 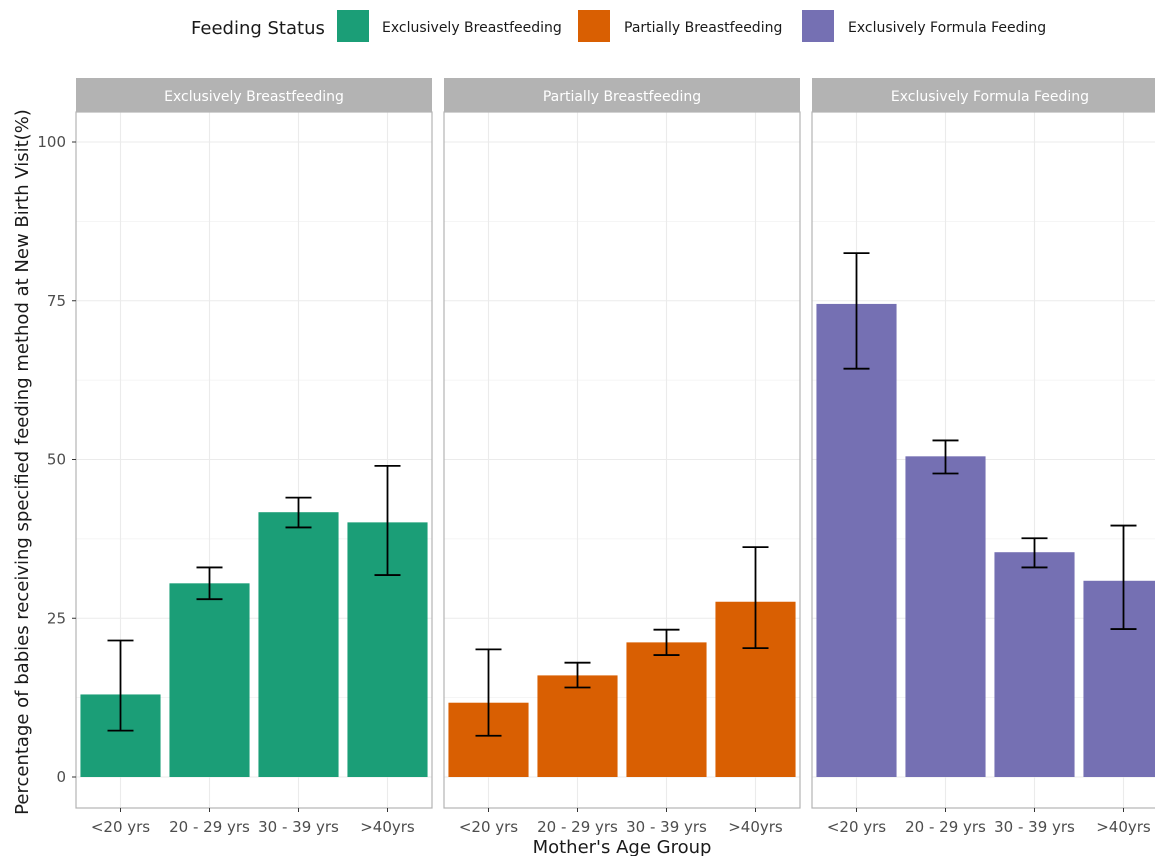 I want to click on legend-item: Exclusively Formula Feeding, so click(x=924, y=26).